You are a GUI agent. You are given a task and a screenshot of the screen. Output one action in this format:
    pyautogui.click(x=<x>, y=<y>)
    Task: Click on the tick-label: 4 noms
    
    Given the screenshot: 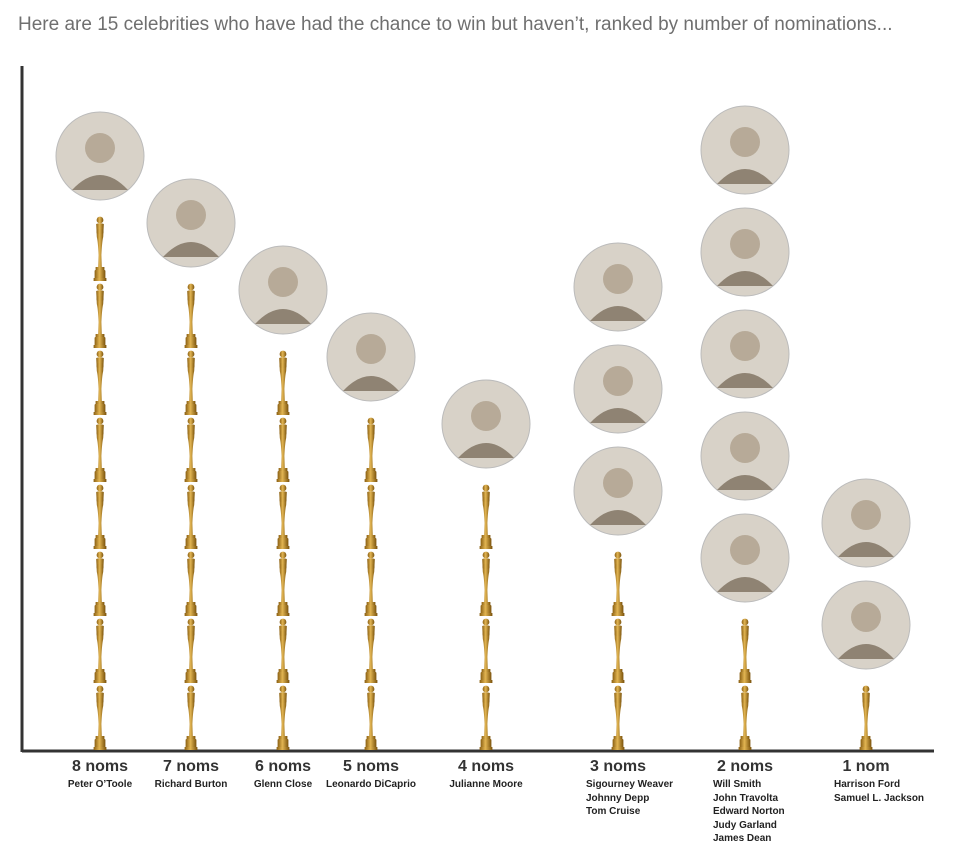 What is the action you would take?
    pyautogui.click(x=485, y=766)
    